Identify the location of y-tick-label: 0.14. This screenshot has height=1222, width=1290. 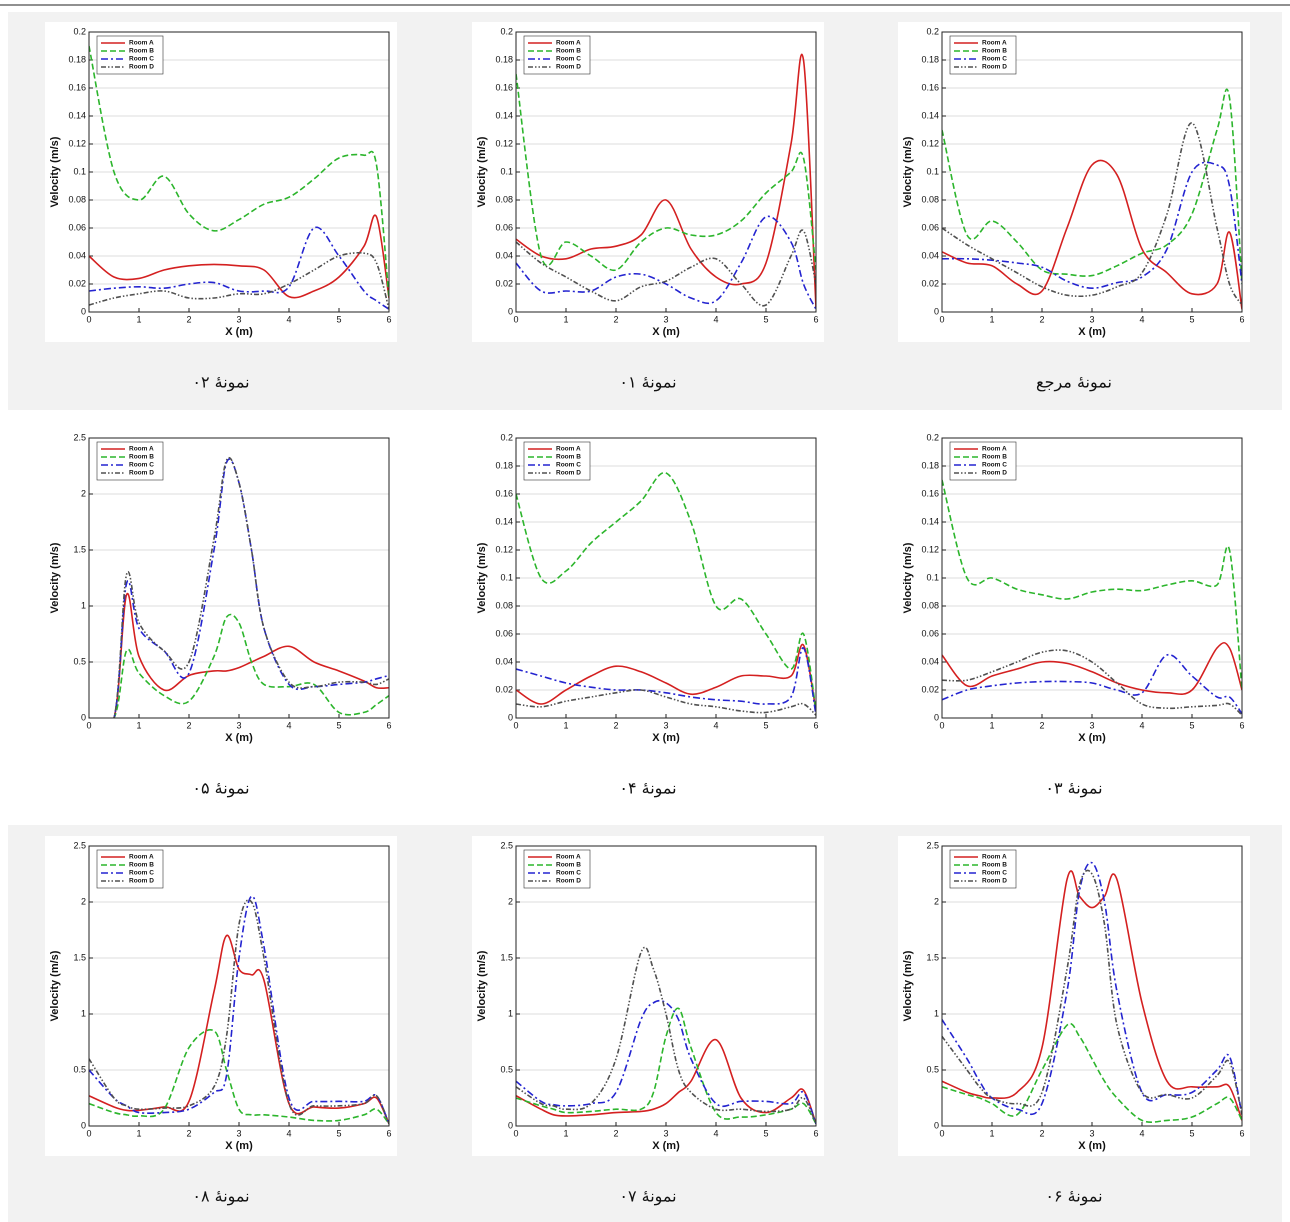
(504, 115).